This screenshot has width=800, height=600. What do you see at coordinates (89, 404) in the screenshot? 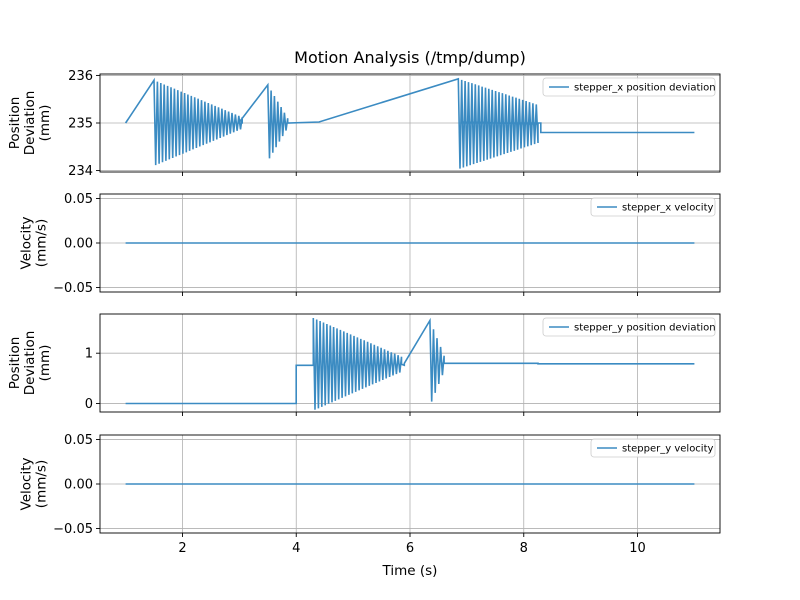
I see `y-tick-label: 0` at bounding box center [89, 404].